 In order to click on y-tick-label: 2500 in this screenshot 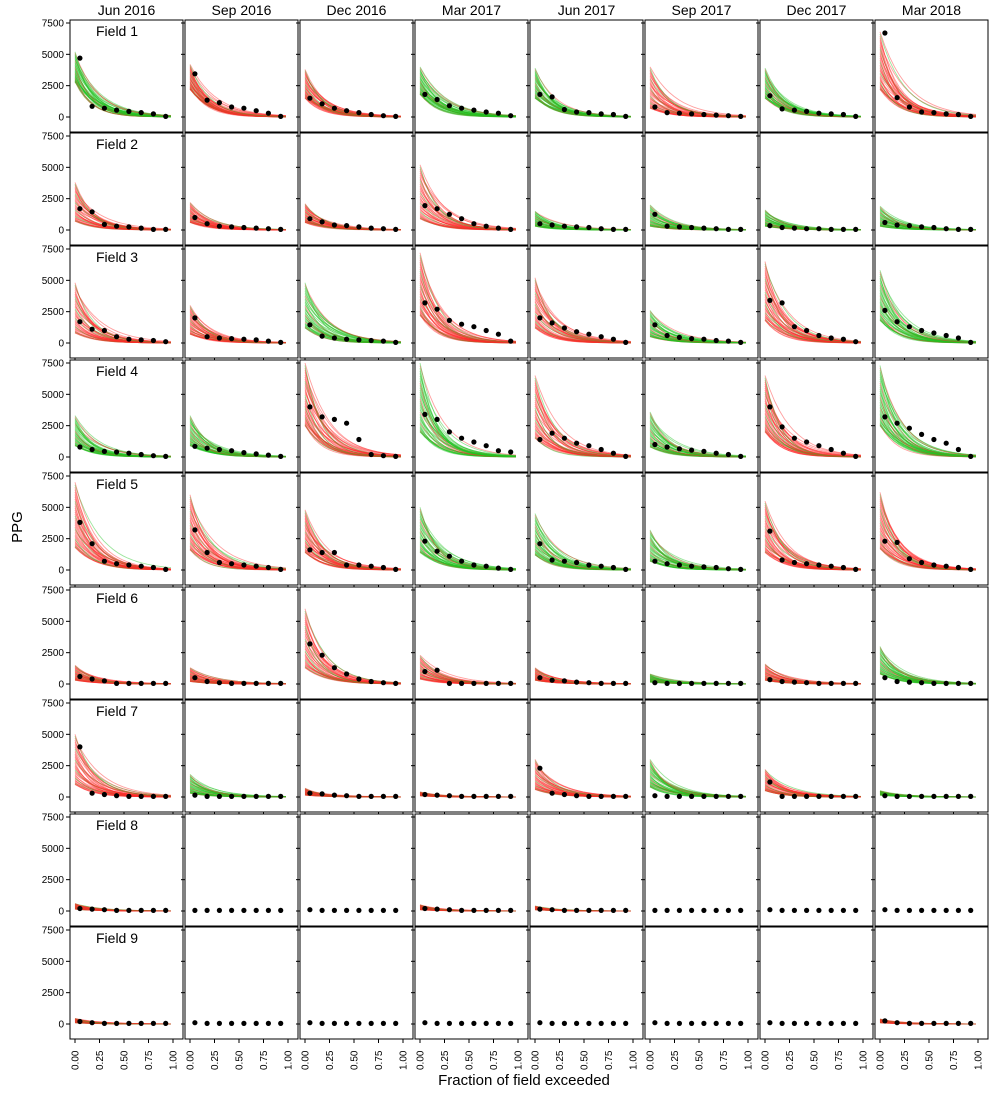, I will do `click(53, 766)`.